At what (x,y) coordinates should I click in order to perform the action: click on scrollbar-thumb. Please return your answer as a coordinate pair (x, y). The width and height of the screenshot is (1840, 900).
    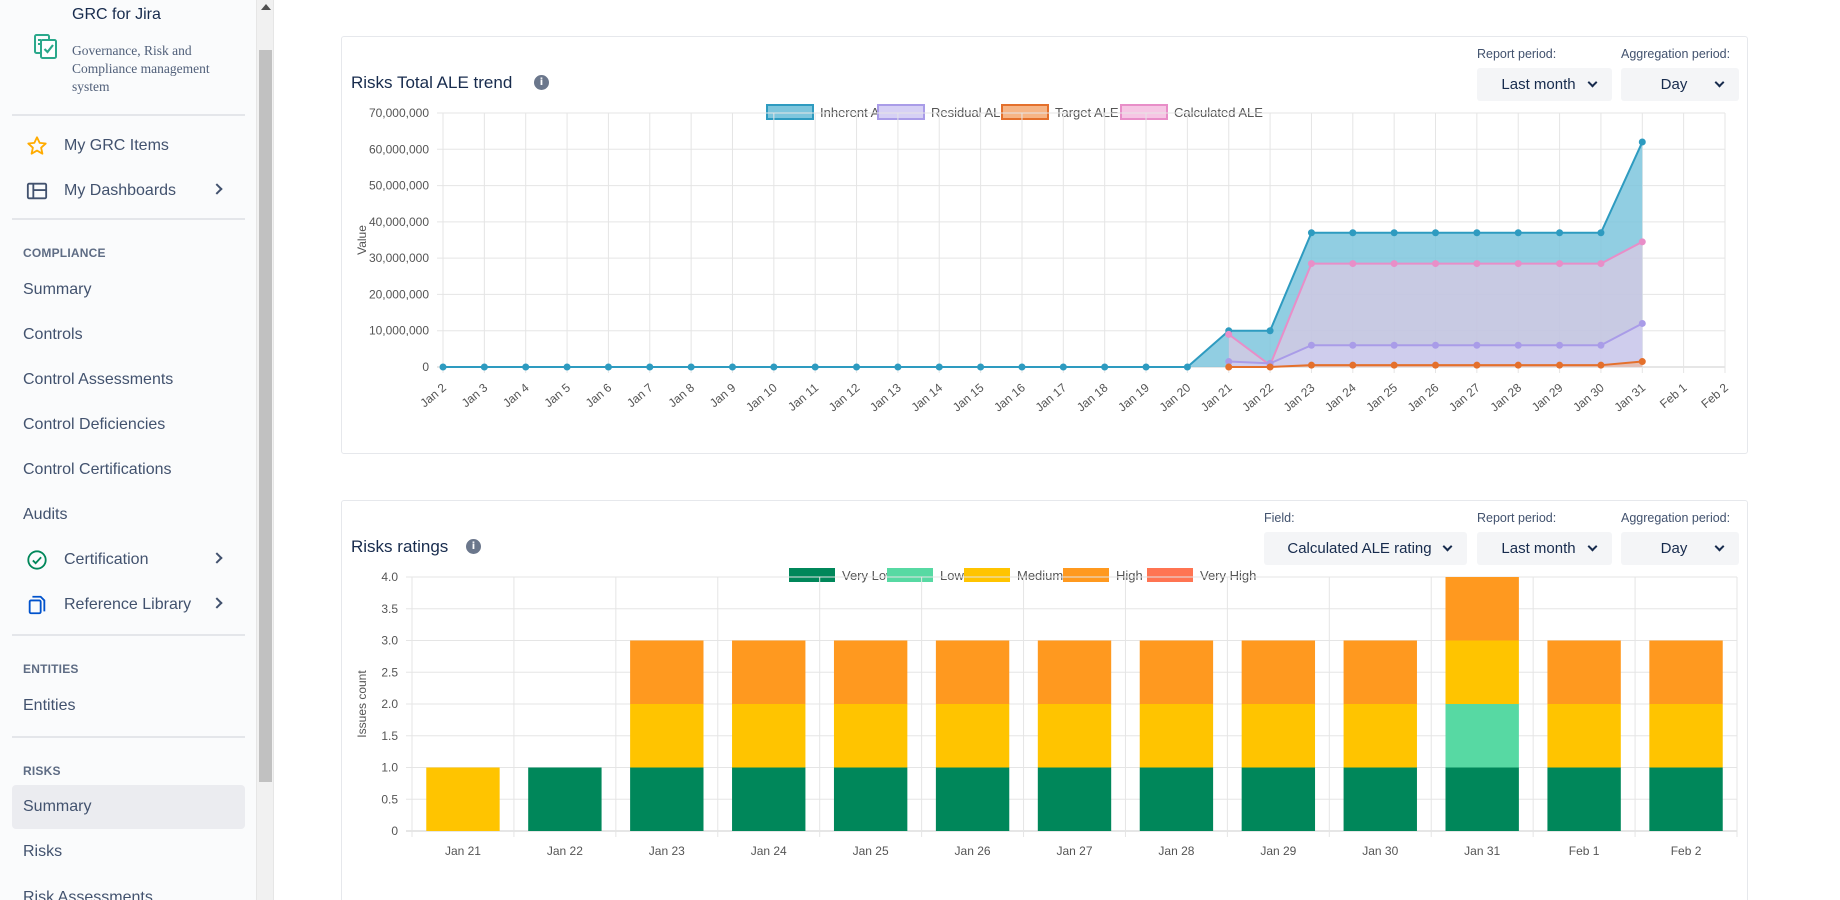
    Looking at the image, I should click on (265, 416).